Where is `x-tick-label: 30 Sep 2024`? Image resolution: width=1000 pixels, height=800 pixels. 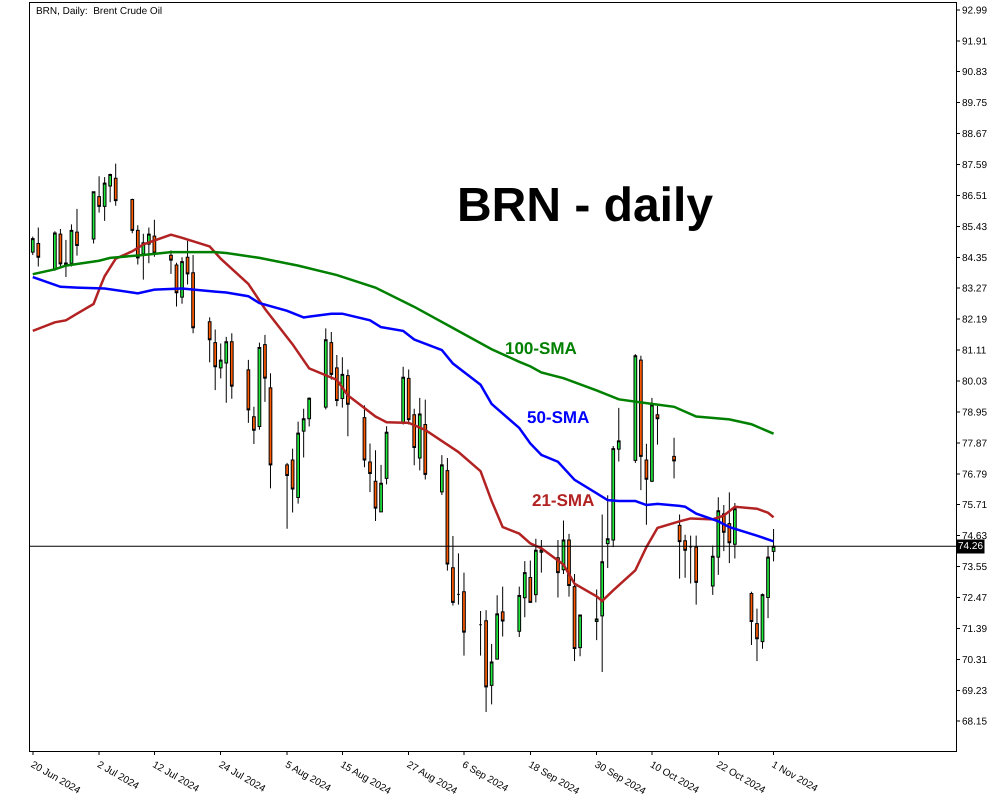 x-tick-label: 30 Sep 2024 is located at coordinates (620, 778).